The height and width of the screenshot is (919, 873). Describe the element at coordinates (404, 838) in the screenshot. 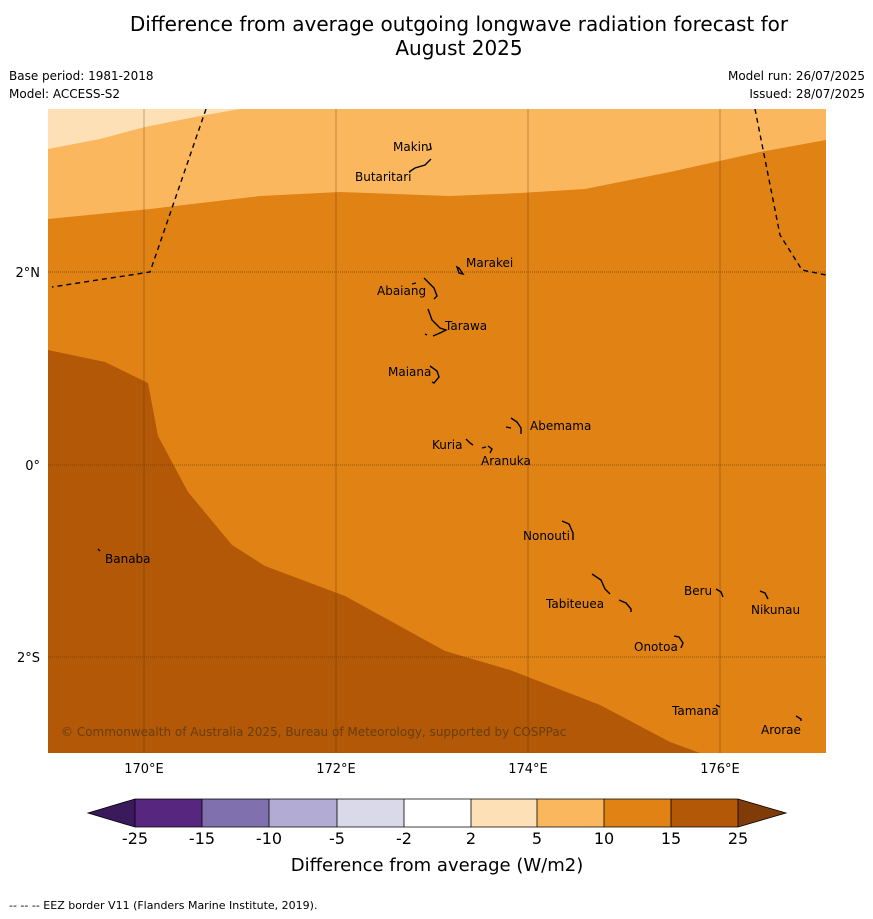

I see `tick-label: -2` at that location.